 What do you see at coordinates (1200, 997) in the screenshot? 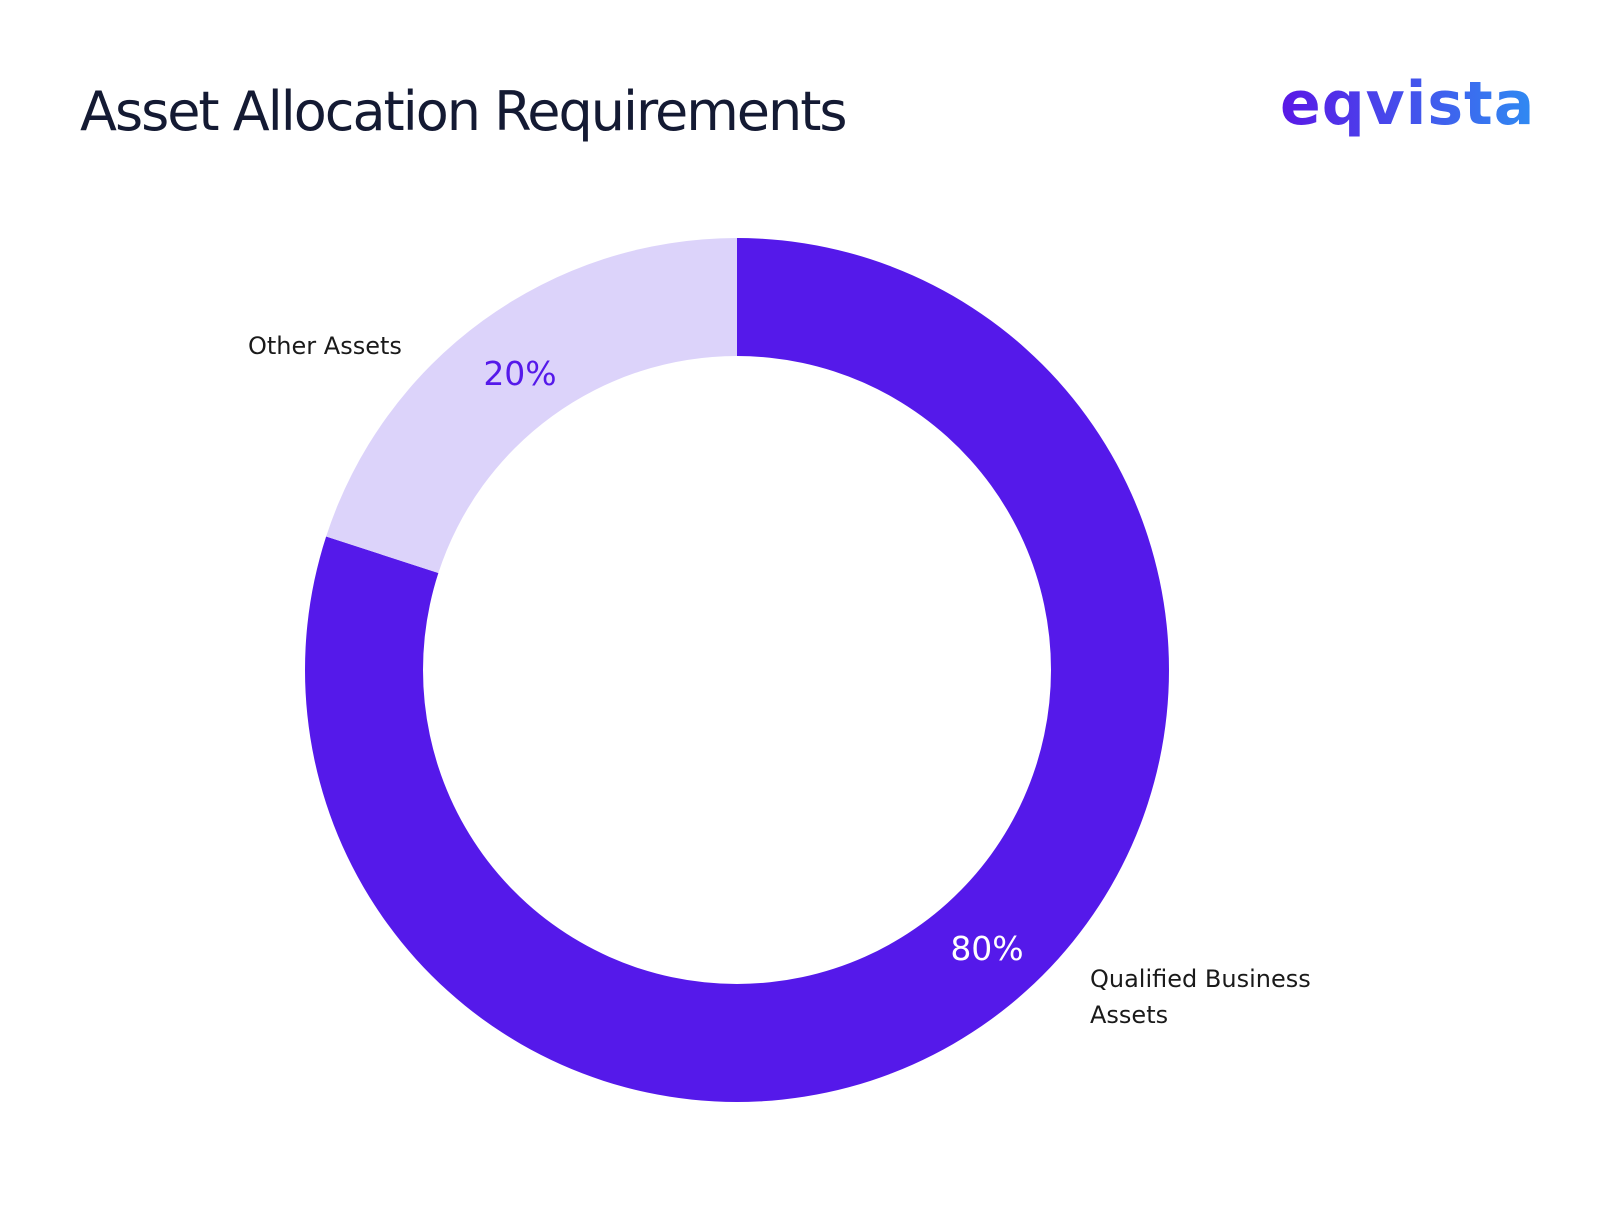
I see `category-label-qualified-business-assets: Qualified Business Assets` at bounding box center [1200, 997].